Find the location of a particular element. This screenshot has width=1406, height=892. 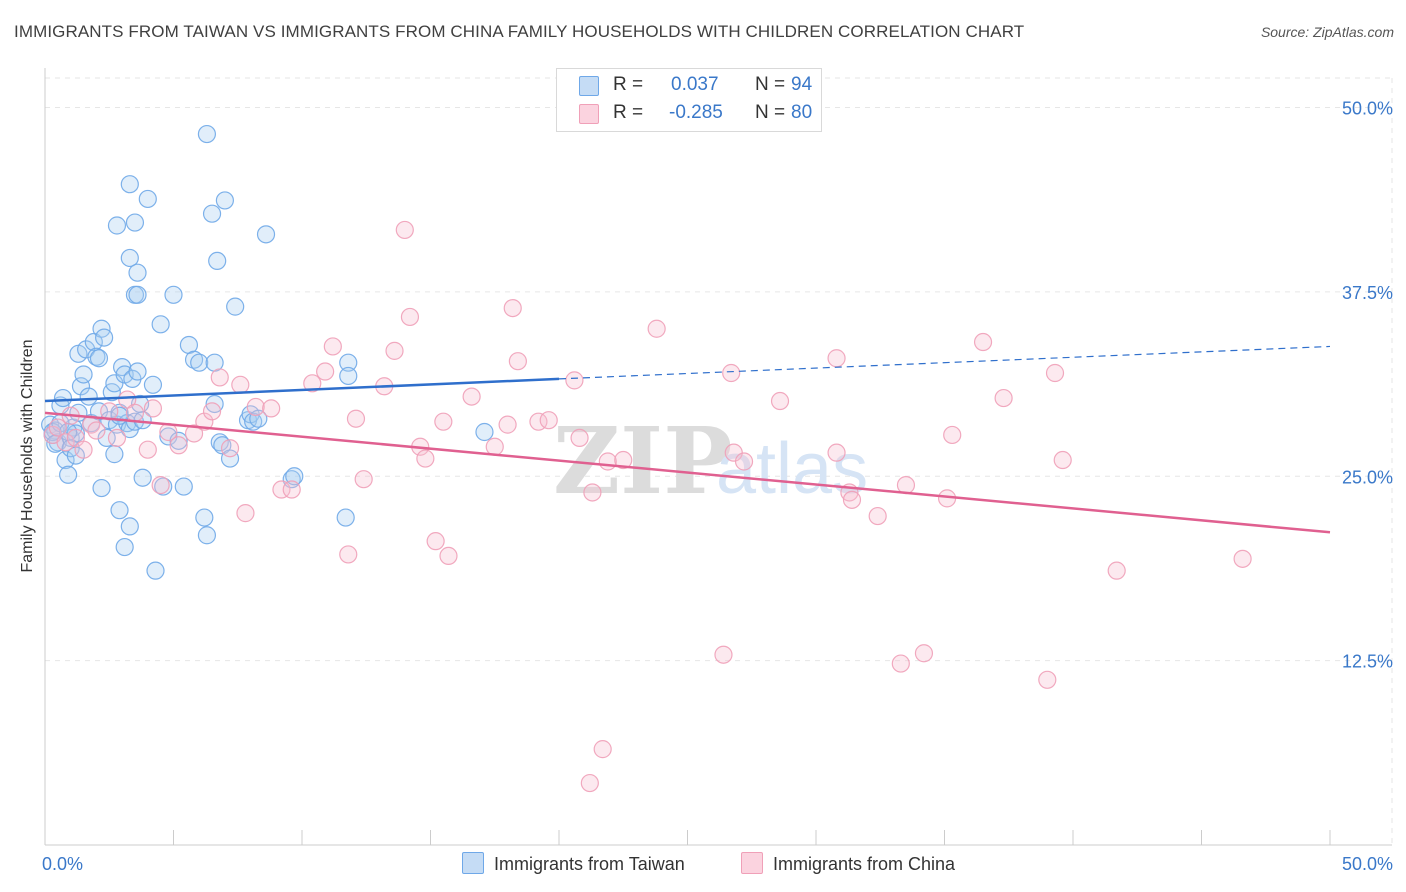

stats-legend: R = 0.037 N = 94 R = -0.285 N = 80 is located at coordinates (689, 100).